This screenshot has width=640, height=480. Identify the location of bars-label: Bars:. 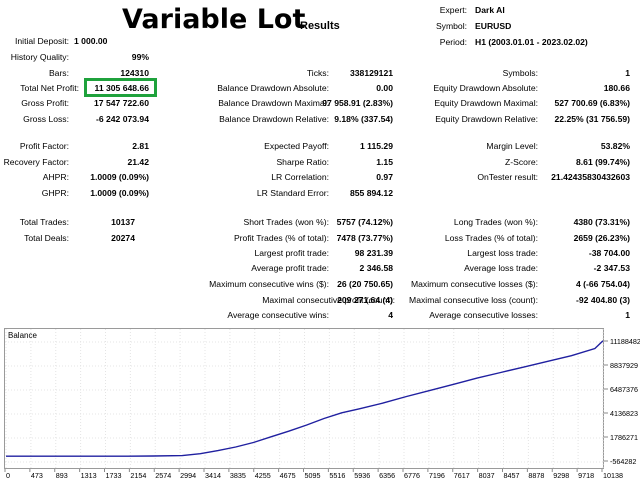
(58, 73).